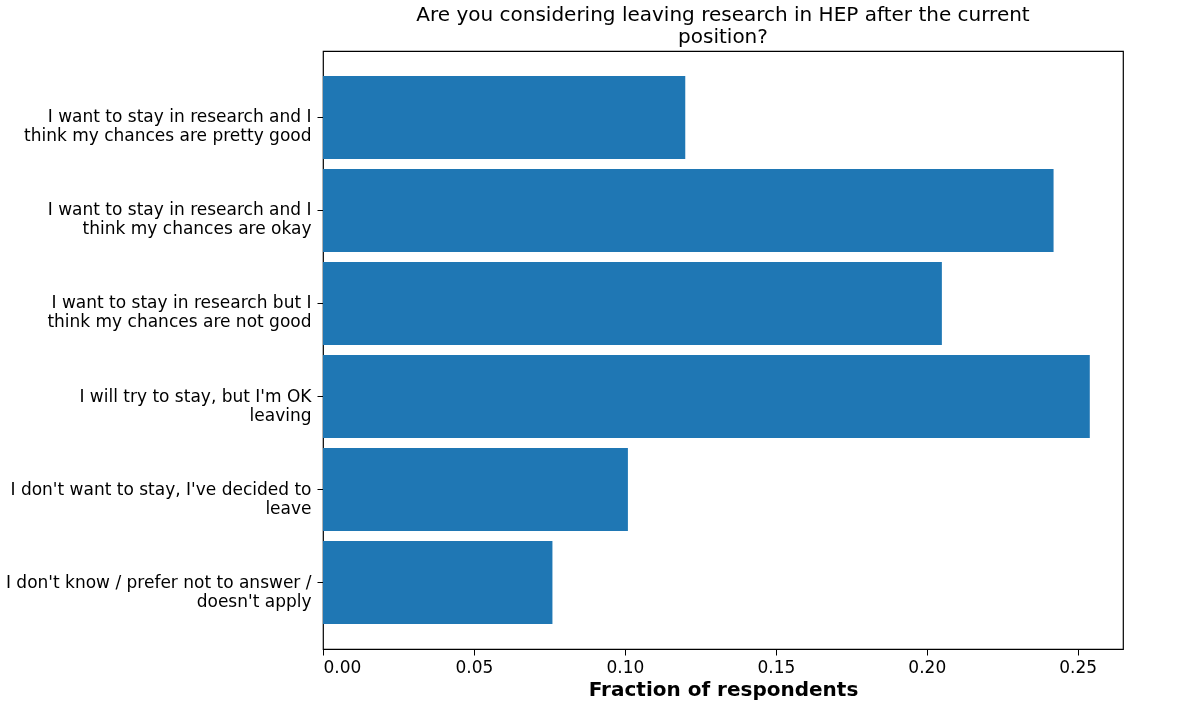 This screenshot has width=1187, height=713. Describe the element at coordinates (161, 498) in the screenshot. I see `y-tick-label: I don't want to stay, I've decided to leave` at that location.